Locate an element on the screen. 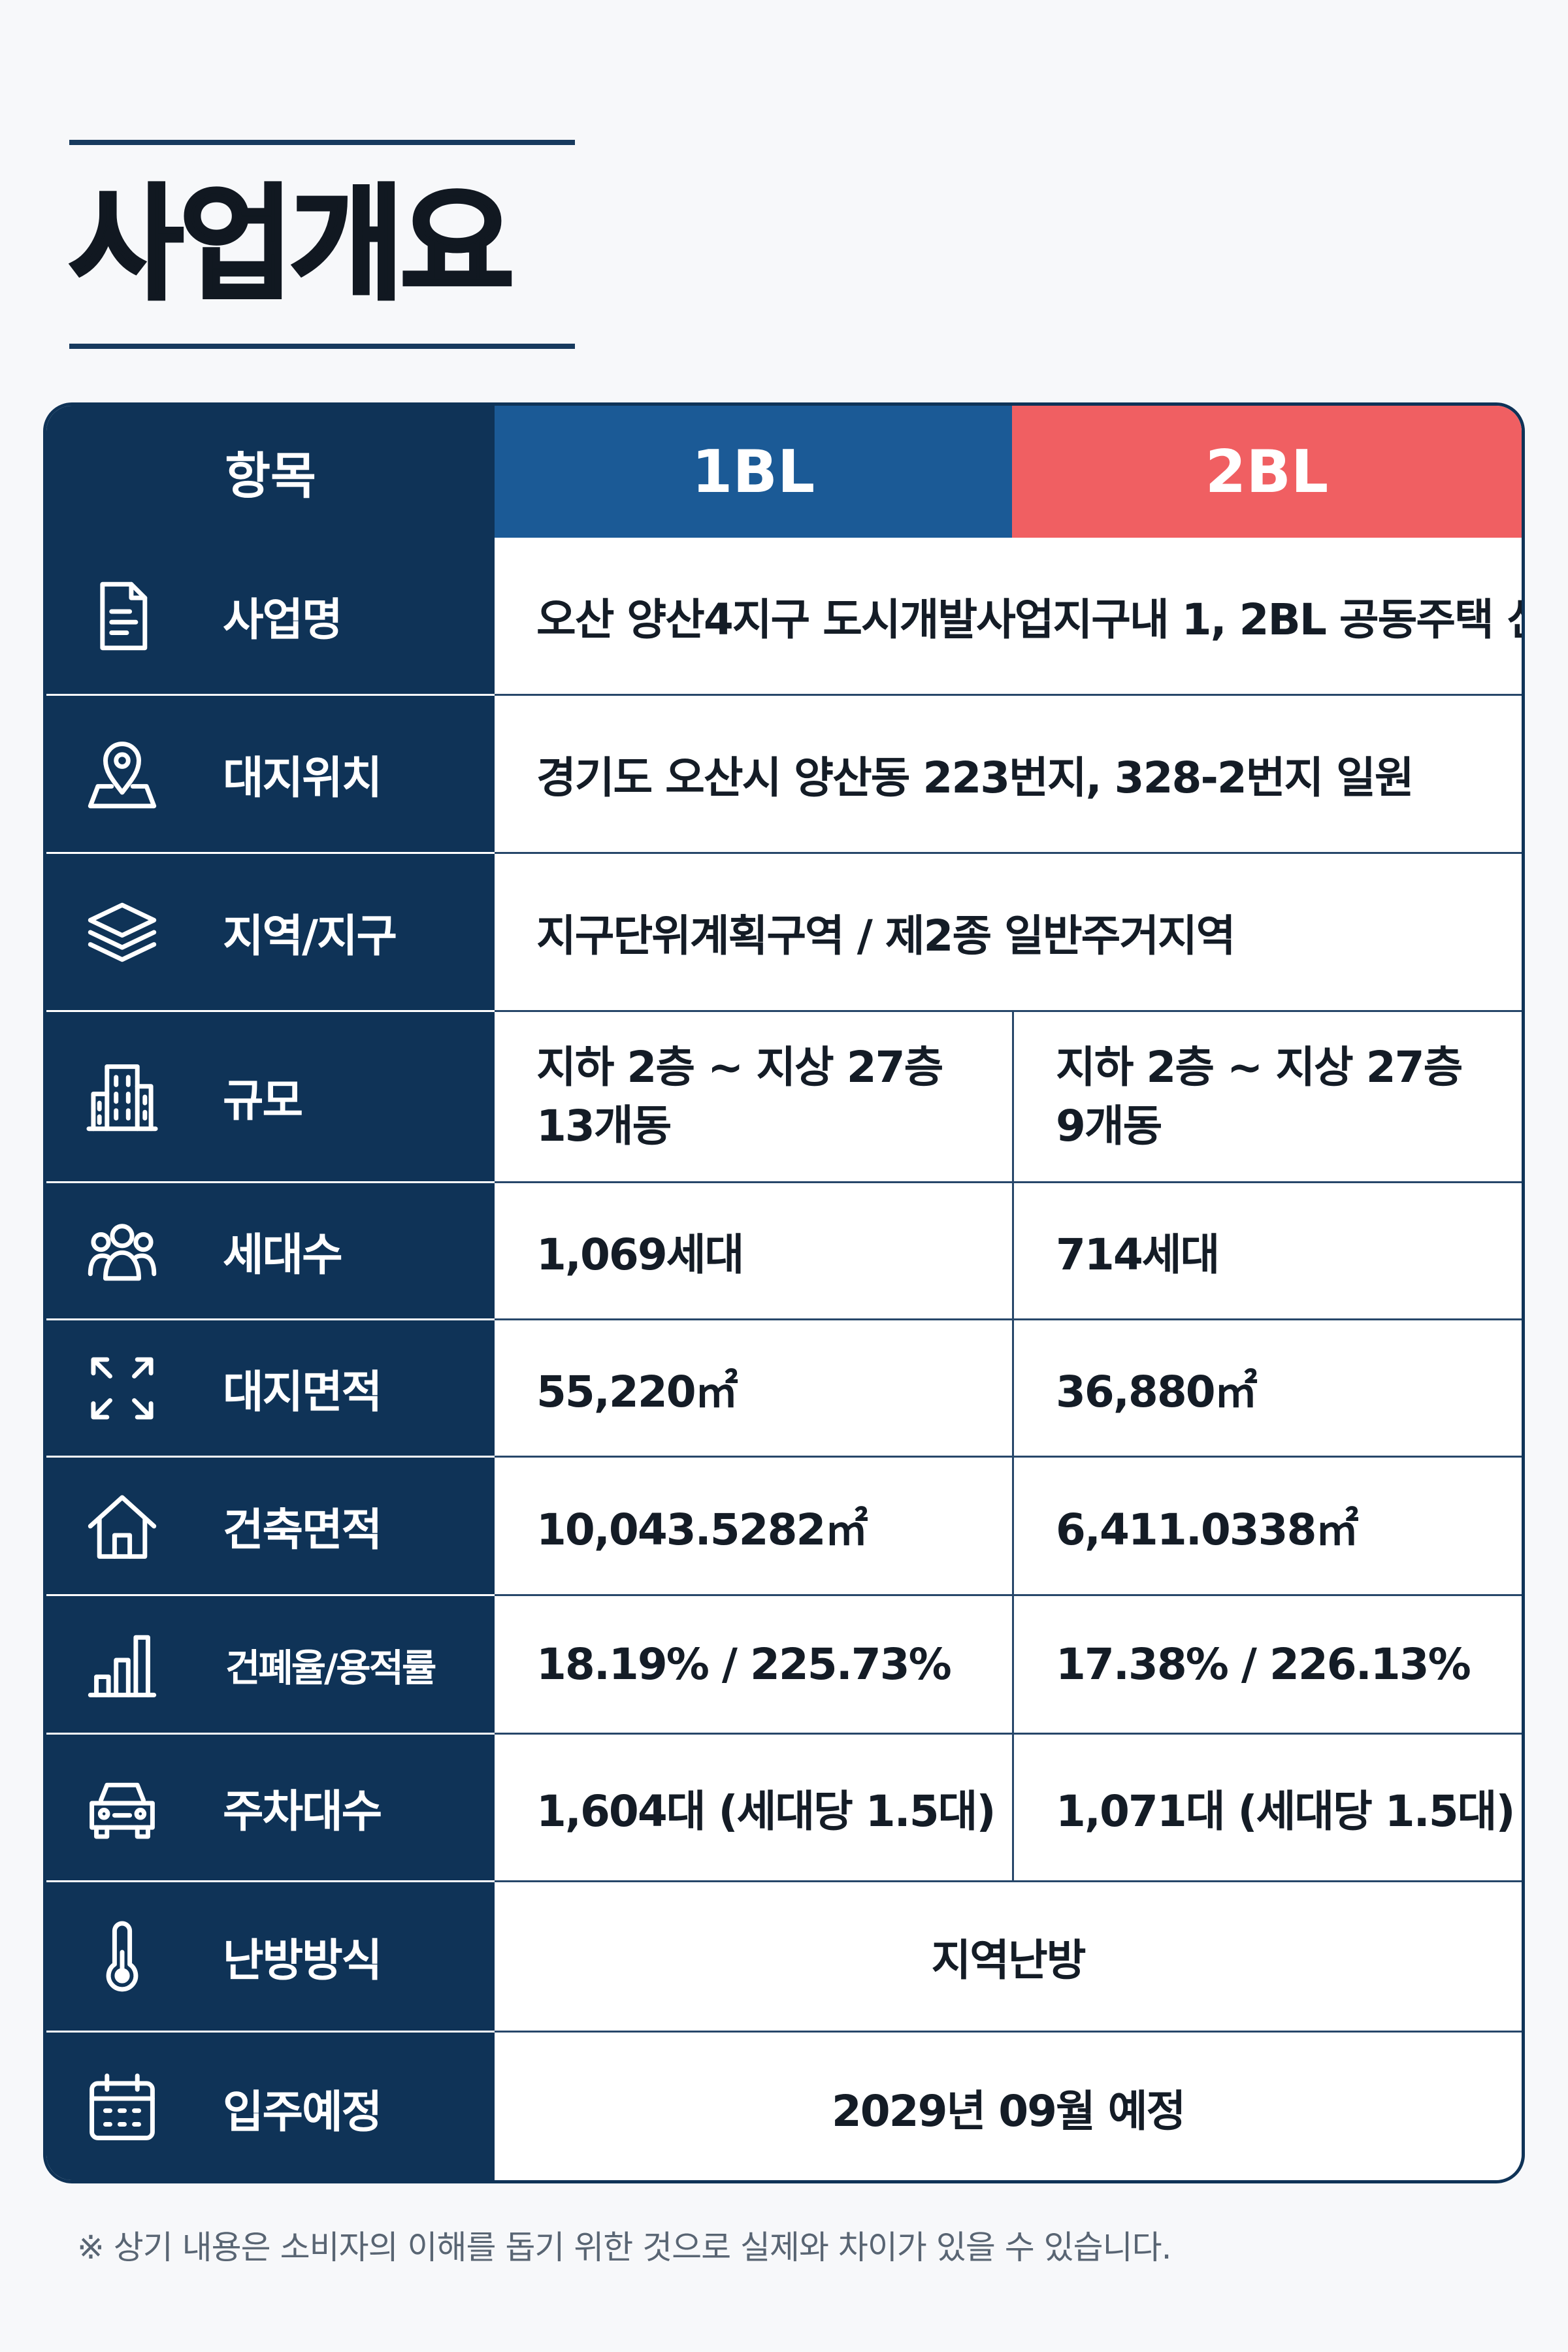  row-label-households: 세대수 is located at coordinates (270, 1251).